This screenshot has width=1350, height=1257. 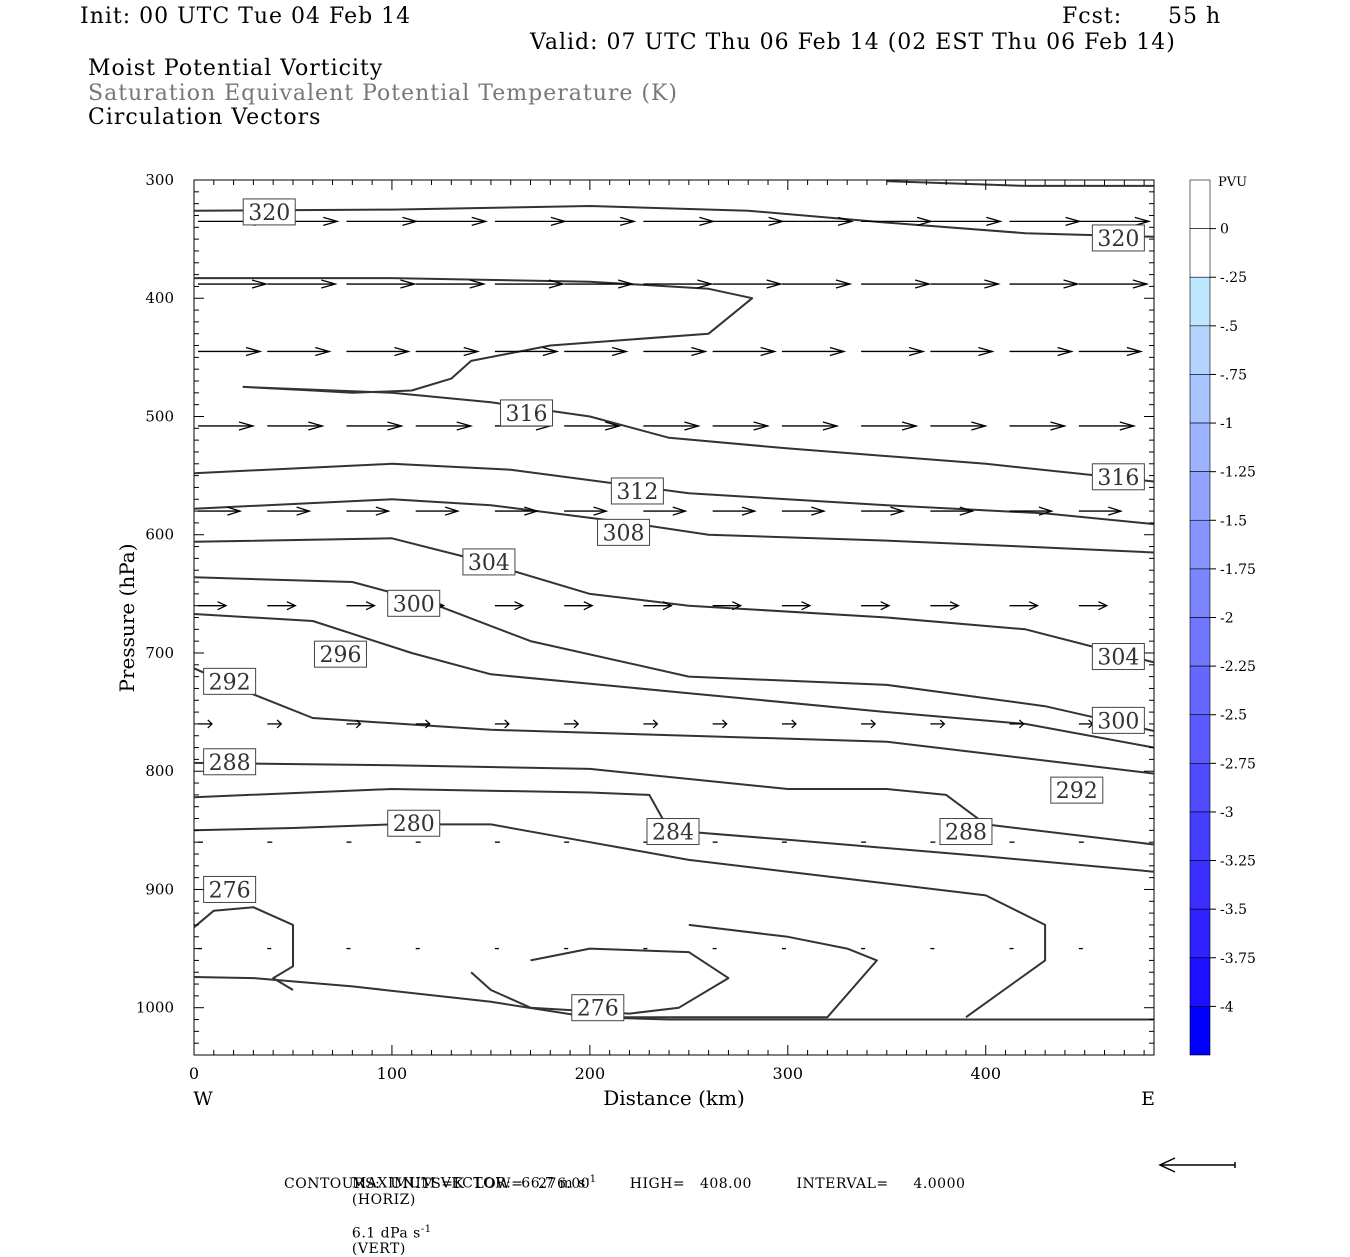 I want to click on contour-label-304: 304, so click(x=1118, y=657).